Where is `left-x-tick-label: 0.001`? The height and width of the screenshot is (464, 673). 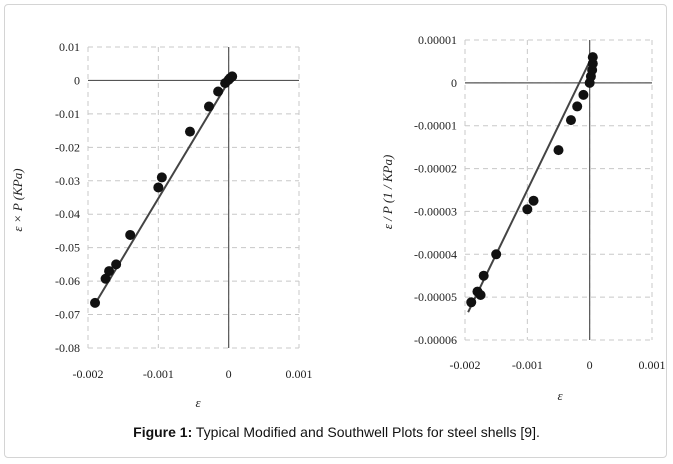
left-x-tick-label: 0.001 is located at coordinates (299, 374).